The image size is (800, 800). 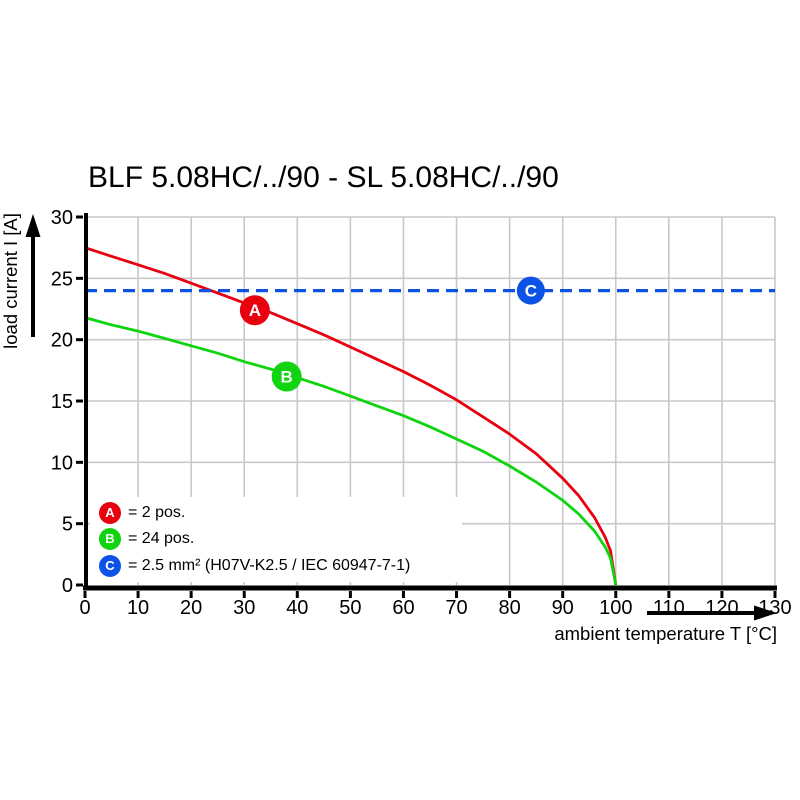 I want to click on x-tick-label: 50, so click(x=350, y=608).